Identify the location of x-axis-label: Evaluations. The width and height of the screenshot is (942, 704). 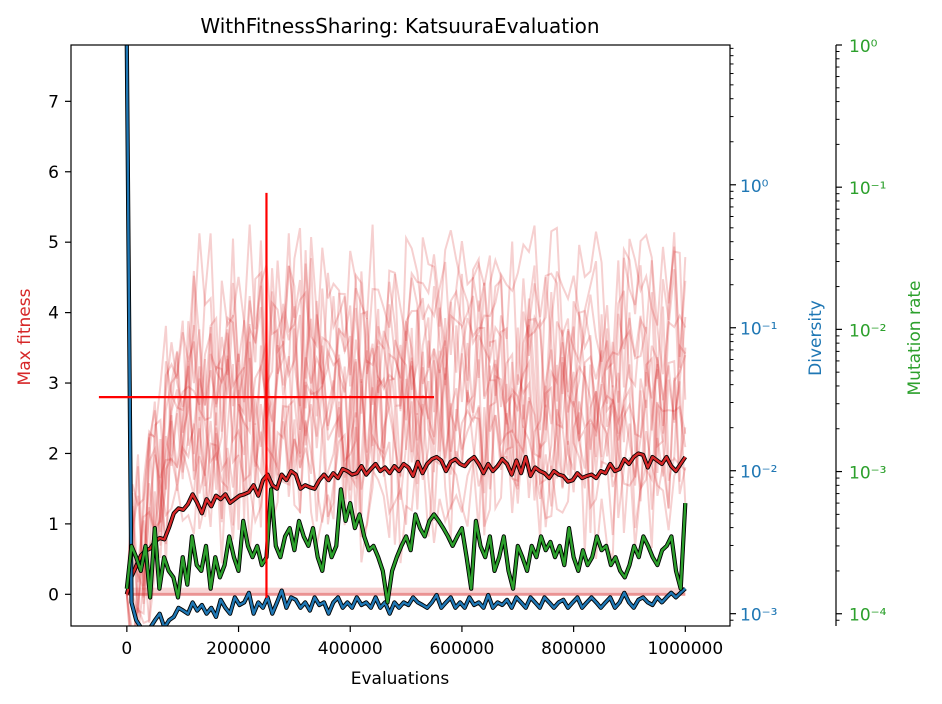
(400, 679).